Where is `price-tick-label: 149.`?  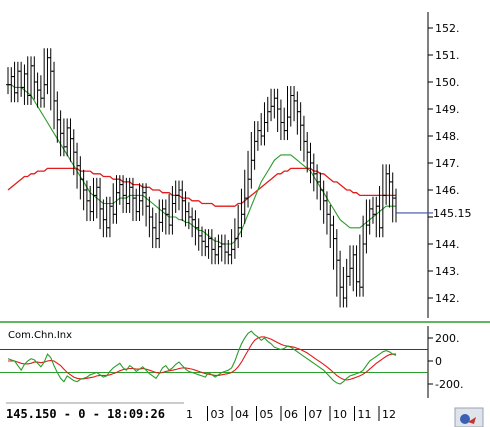 price-tick-label: 149. is located at coordinates (447, 109).